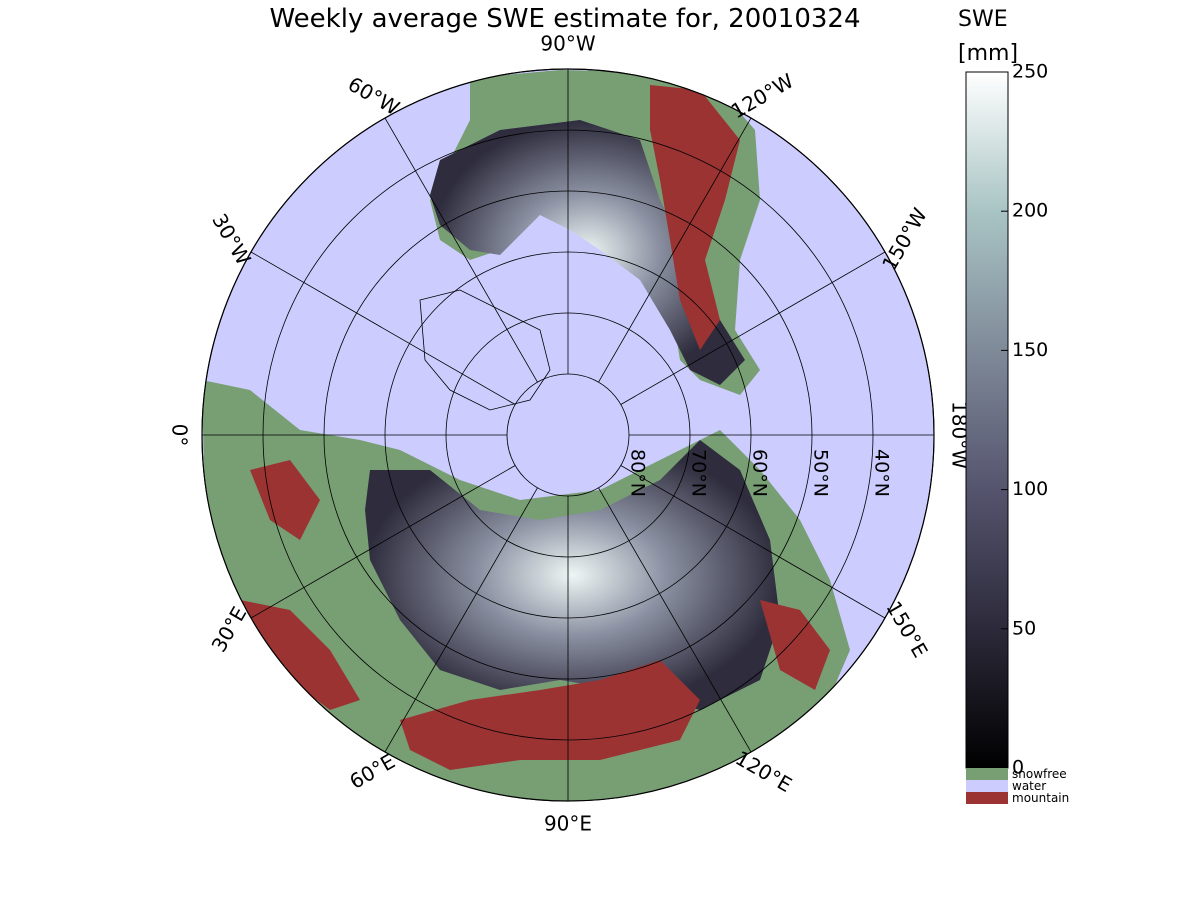 The image size is (1200, 900). I want to click on longitude-label: 0°, so click(180, 435).